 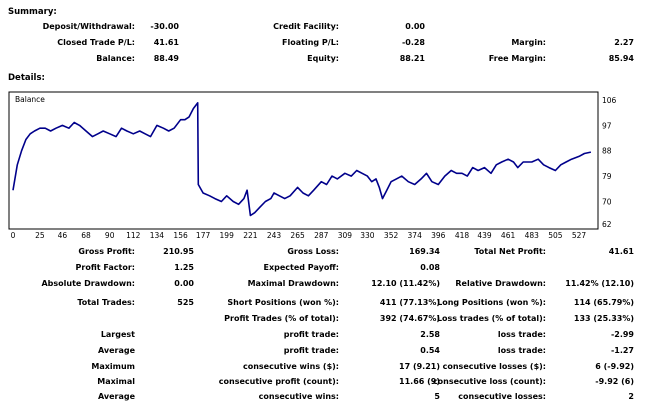 What do you see at coordinates (227, 235) in the screenshot?
I see `x-tick-label: 199` at bounding box center [227, 235].